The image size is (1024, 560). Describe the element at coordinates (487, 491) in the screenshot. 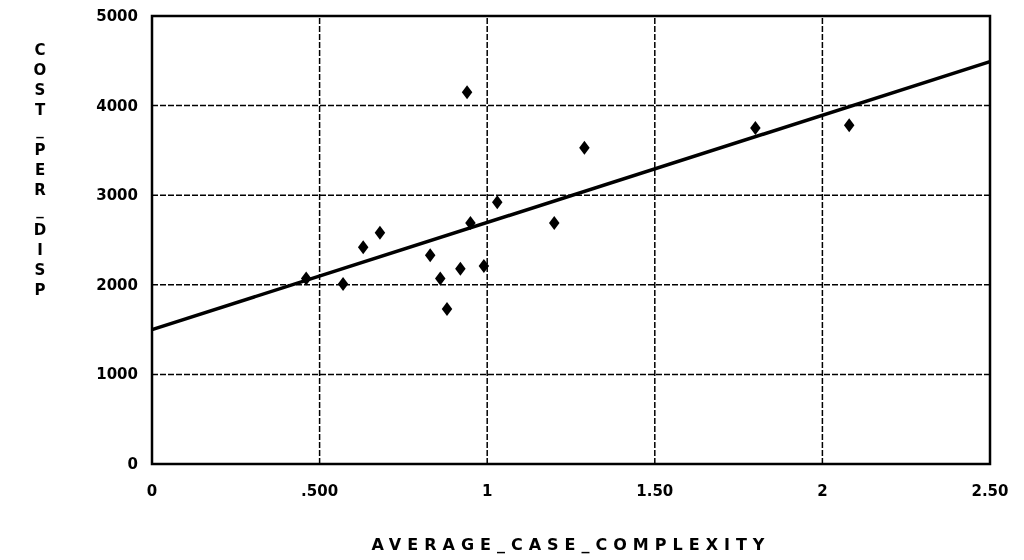

I see `x-tick-label: 1` at that location.